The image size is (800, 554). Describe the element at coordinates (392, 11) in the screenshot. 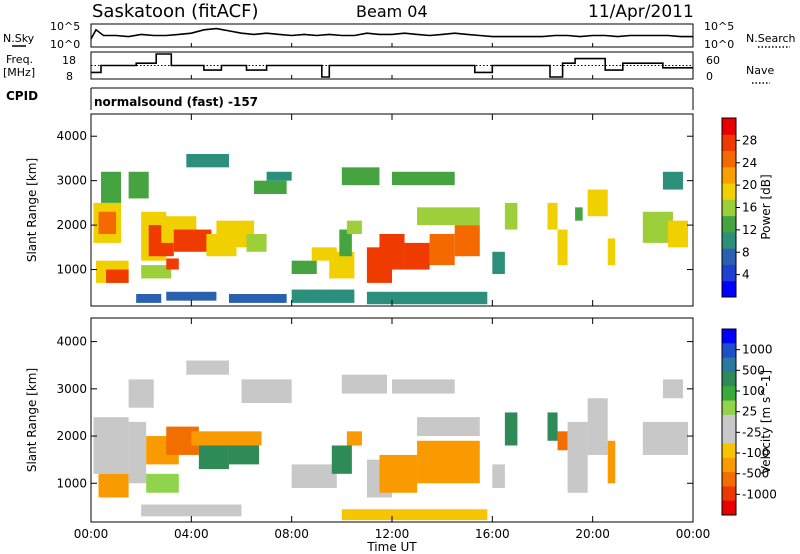

I see `beam-title: Beam 04` at that location.